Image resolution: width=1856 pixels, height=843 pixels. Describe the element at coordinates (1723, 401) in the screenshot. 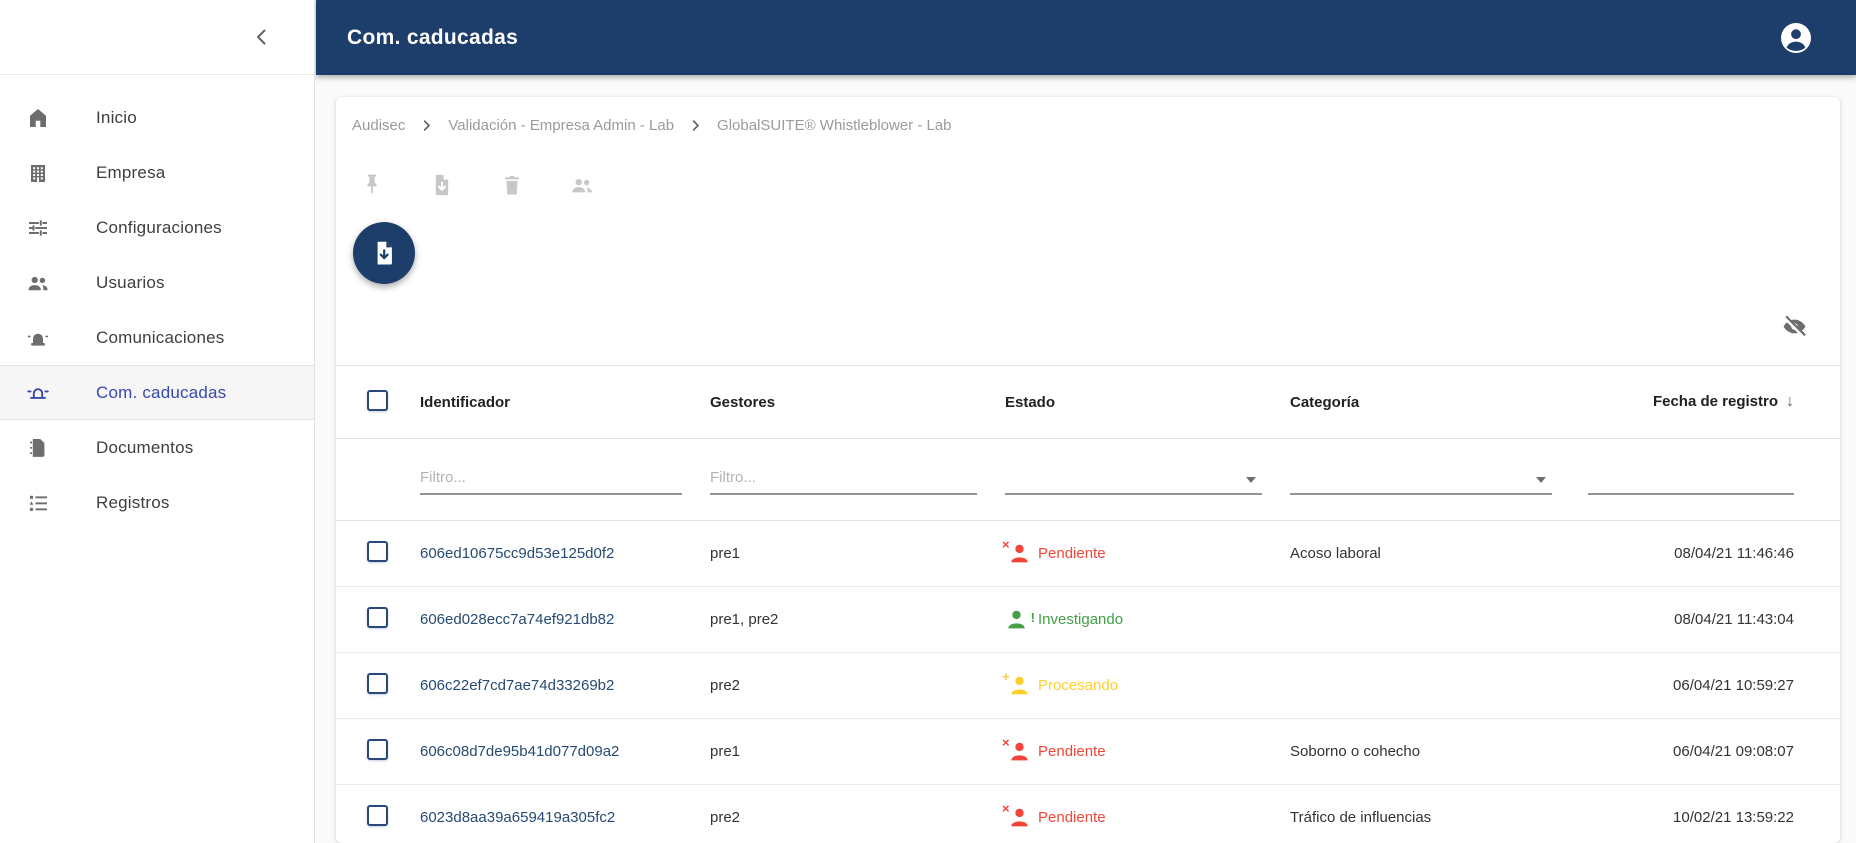

I see `column-header-fecha: Fecha de registro ↓` at that location.